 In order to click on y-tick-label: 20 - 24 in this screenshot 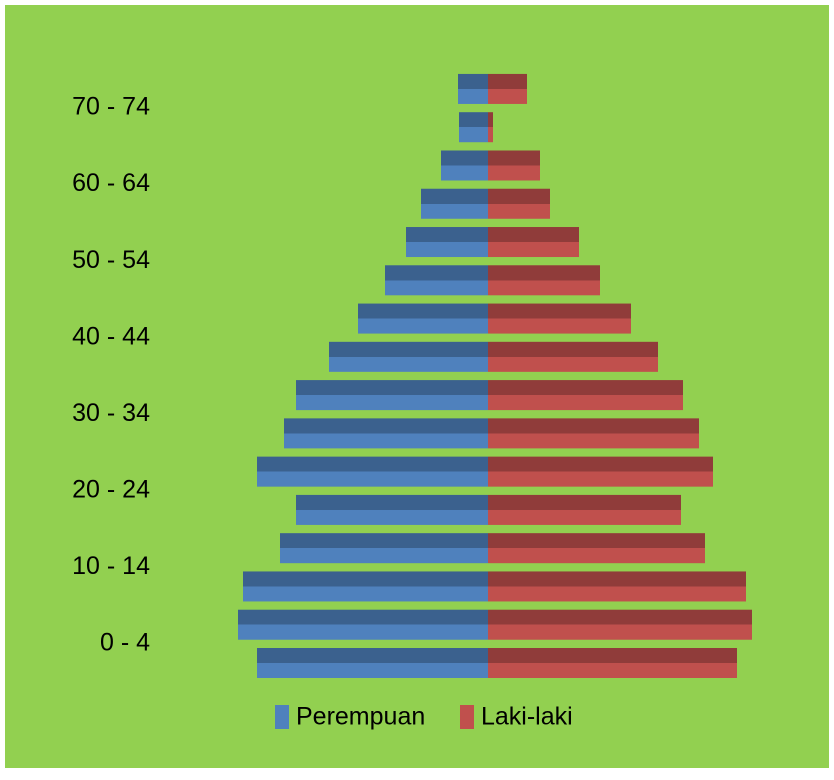, I will do `click(111, 489)`.